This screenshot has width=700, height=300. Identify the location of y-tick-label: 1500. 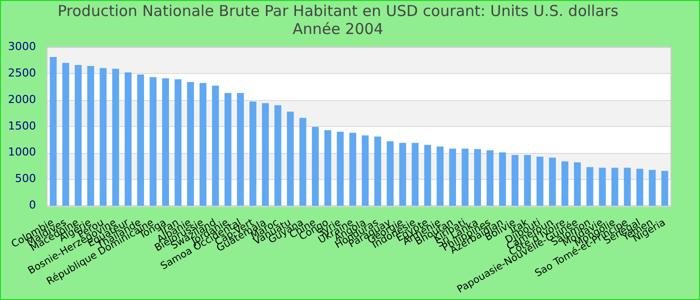
(22, 125).